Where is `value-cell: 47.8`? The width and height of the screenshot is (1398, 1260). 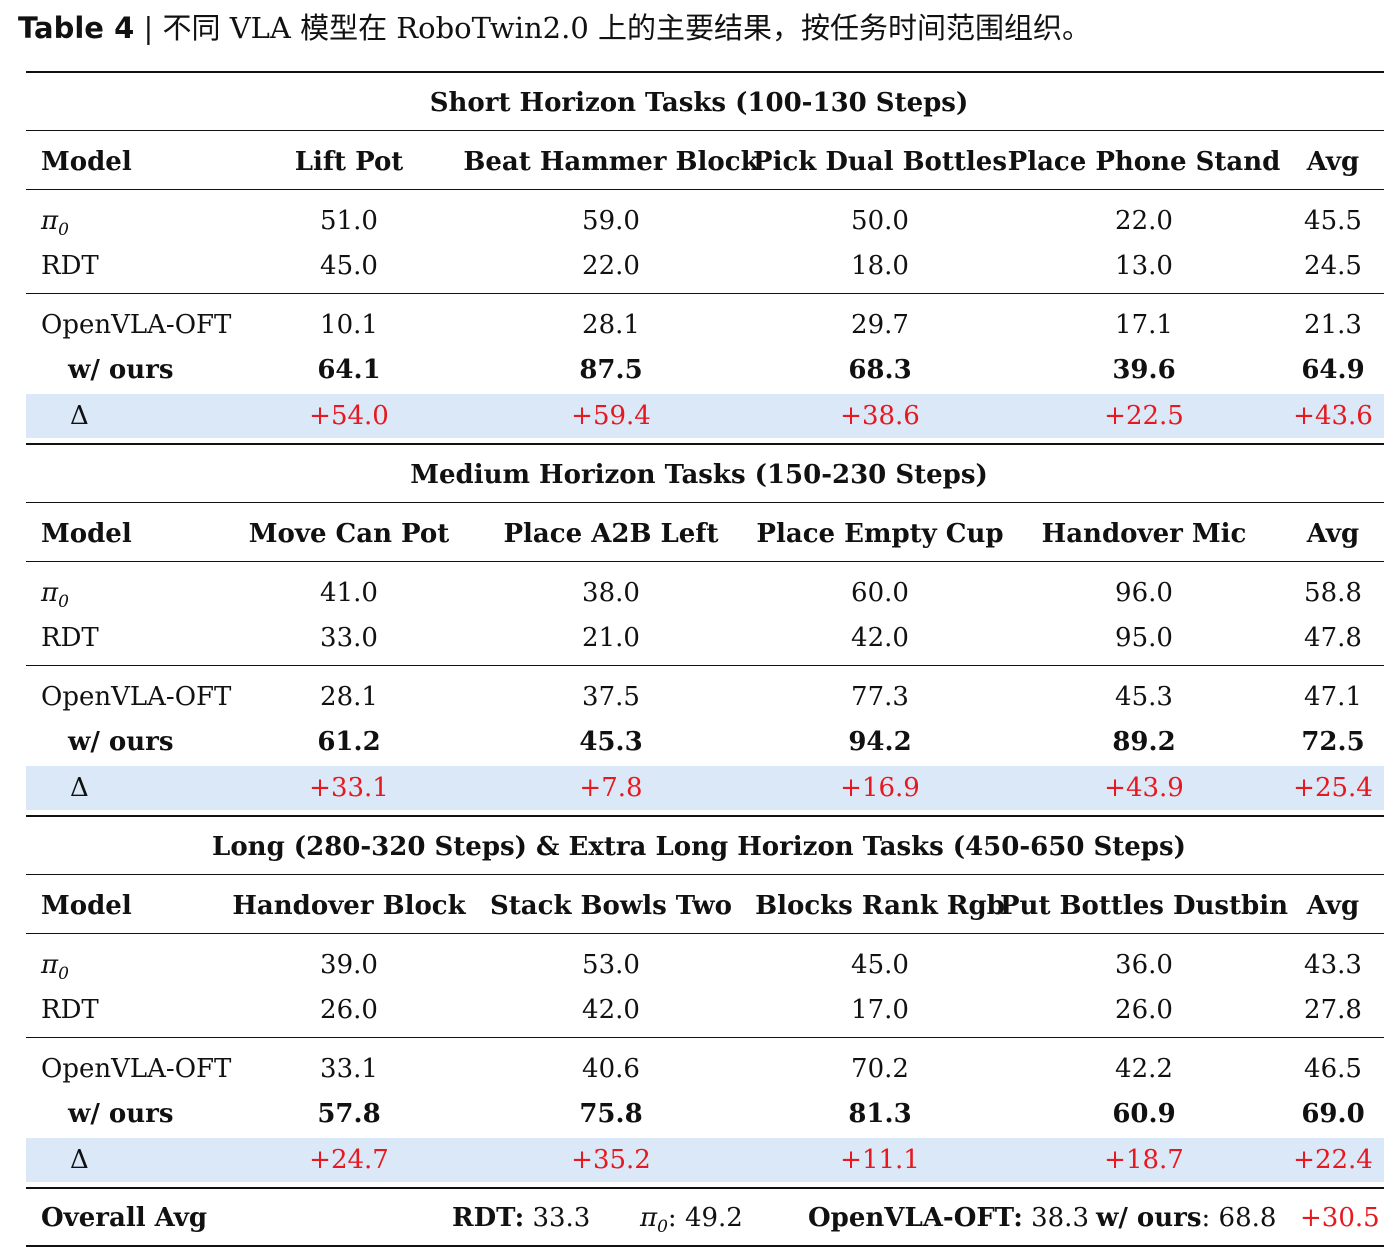
value-cell: 47.8 is located at coordinates (1333, 638).